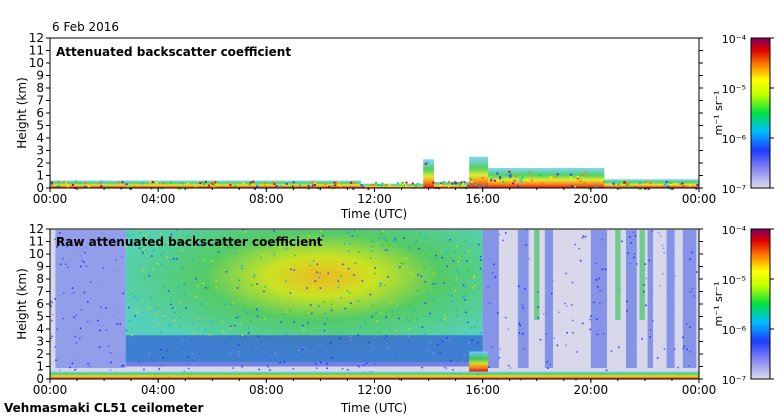  Describe the element at coordinates (266, 390) in the screenshot. I see `x-tick-label: 08:00` at that location.